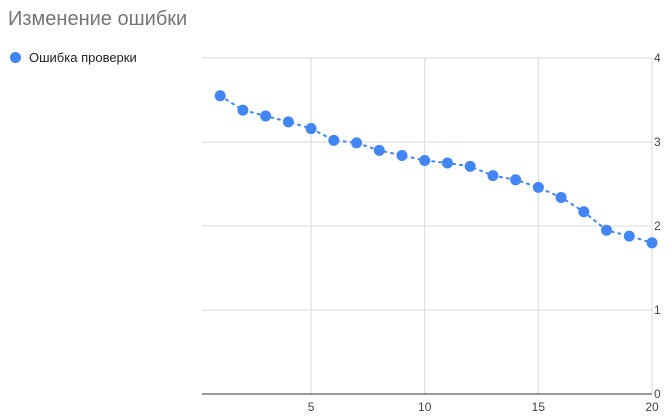 This screenshot has height=416, width=672. I want to click on x-tick-label: 5, so click(311, 407).